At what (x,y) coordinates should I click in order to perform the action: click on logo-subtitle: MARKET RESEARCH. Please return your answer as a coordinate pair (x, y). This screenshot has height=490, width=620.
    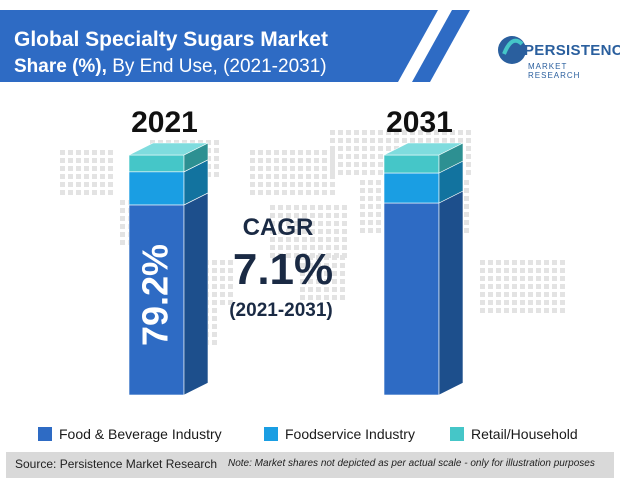
    Looking at the image, I should click on (554, 71).